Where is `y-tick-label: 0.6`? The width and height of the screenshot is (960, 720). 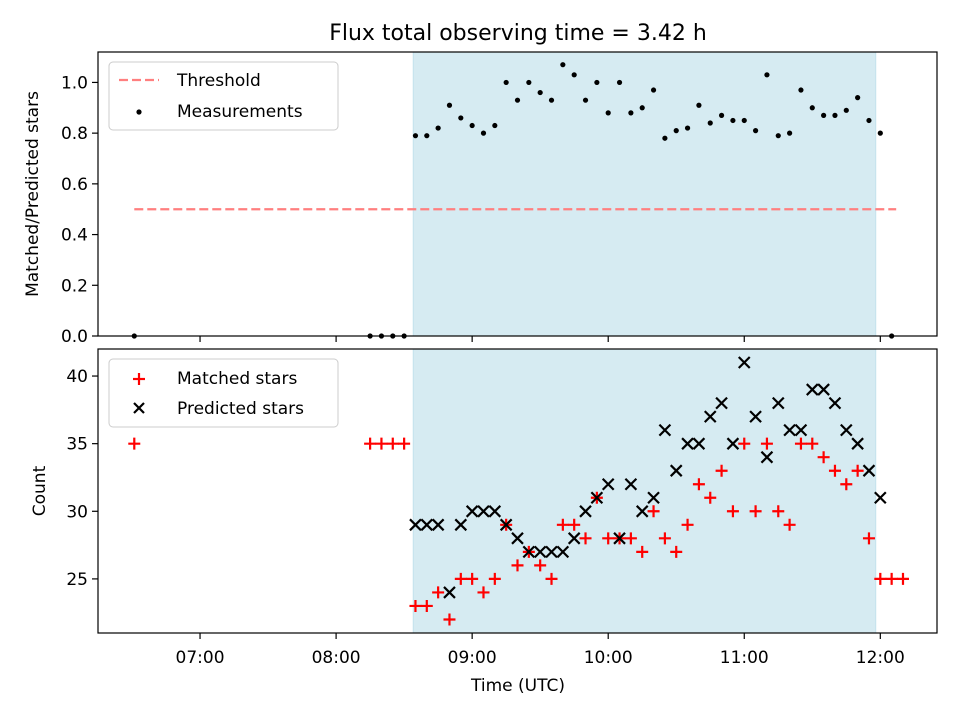 y-tick-label: 0.6 is located at coordinates (74, 185).